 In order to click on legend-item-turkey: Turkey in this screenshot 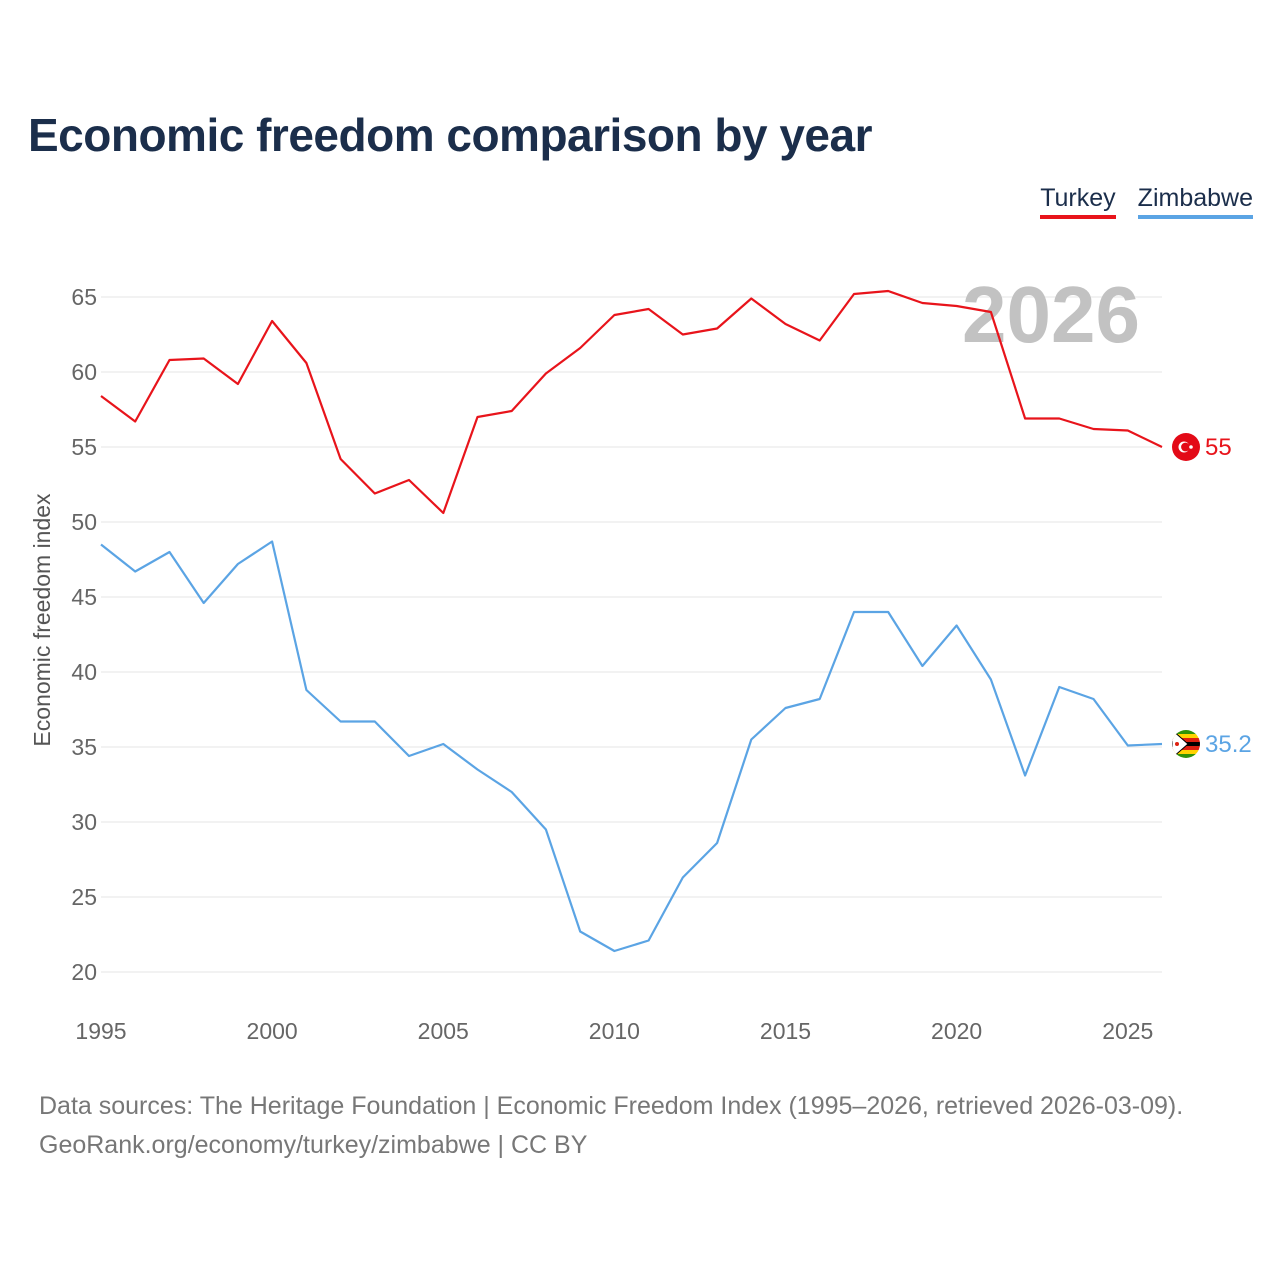, I will do `click(1078, 201)`.